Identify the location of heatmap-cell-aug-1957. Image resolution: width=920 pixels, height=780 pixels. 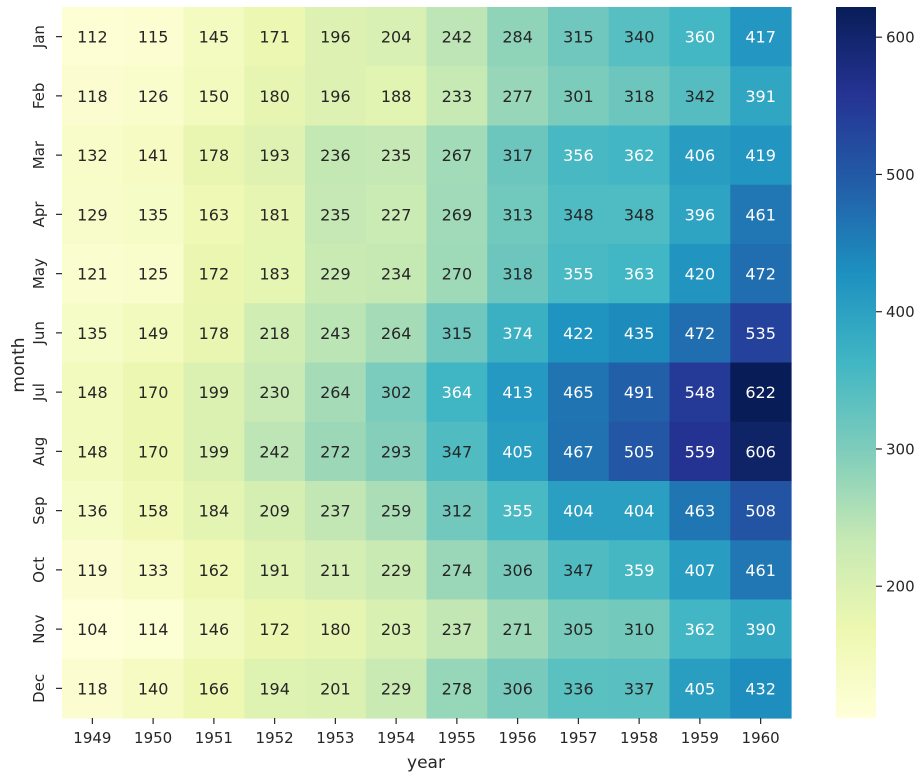
(579, 451).